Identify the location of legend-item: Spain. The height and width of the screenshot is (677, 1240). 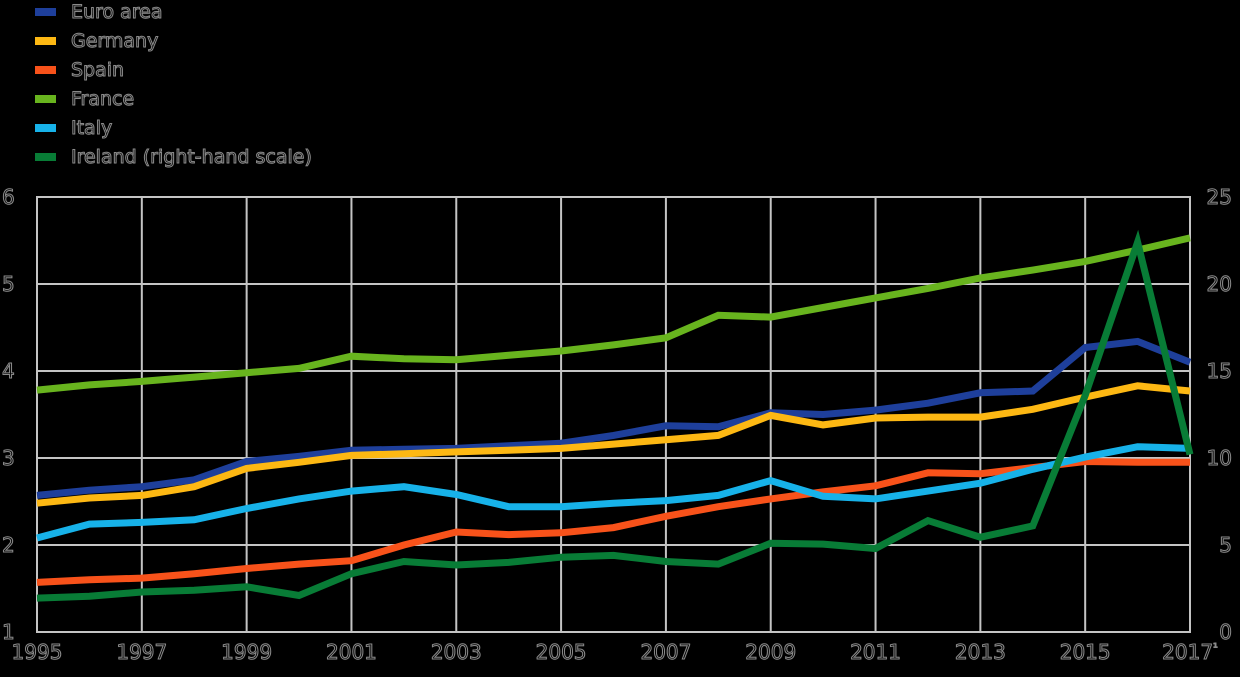
(80, 70).